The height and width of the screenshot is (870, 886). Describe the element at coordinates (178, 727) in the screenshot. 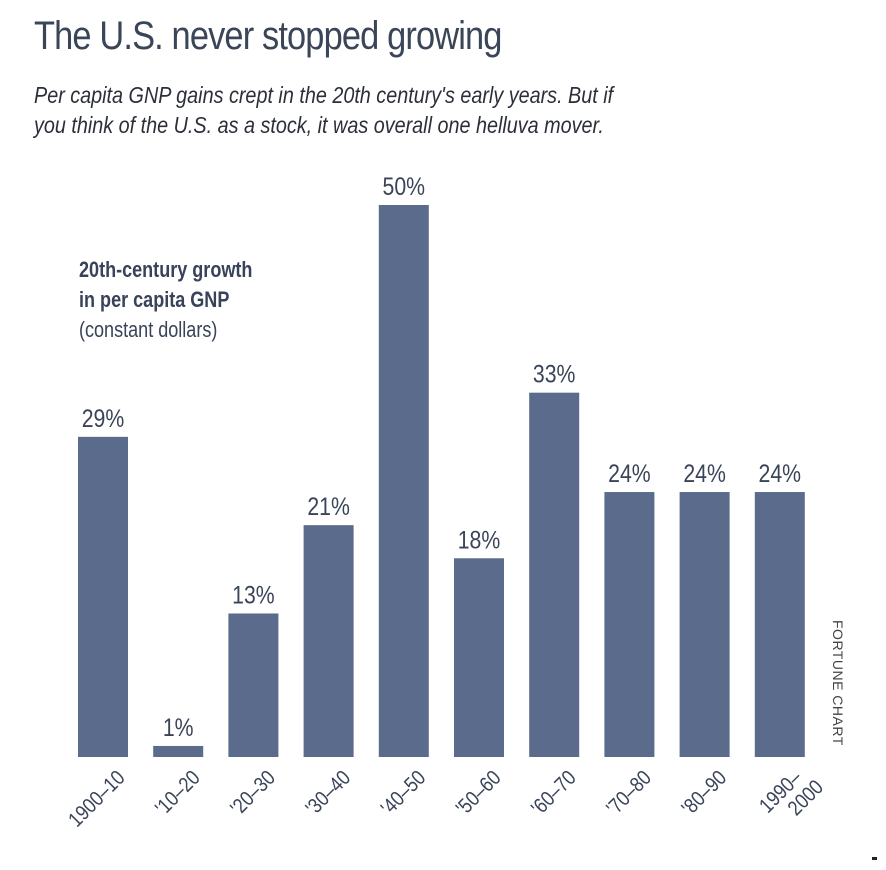

I see `value-label-1: 1%` at that location.